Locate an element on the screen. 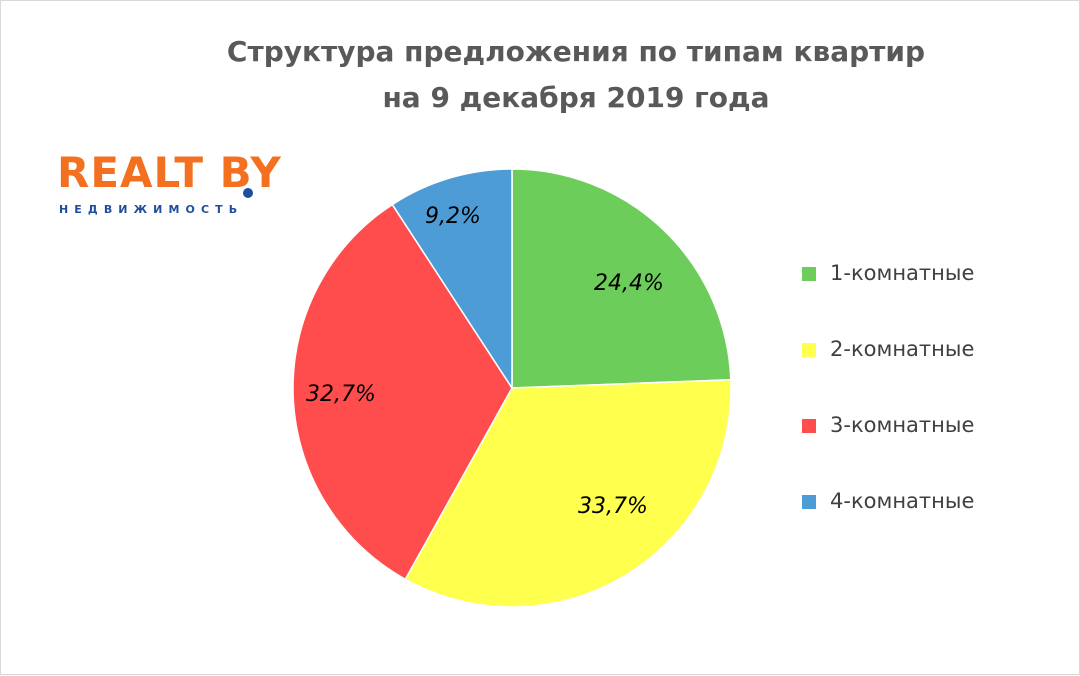 The image size is (1080, 676). pie-slice-label-1: 24,4% is located at coordinates (629, 283).